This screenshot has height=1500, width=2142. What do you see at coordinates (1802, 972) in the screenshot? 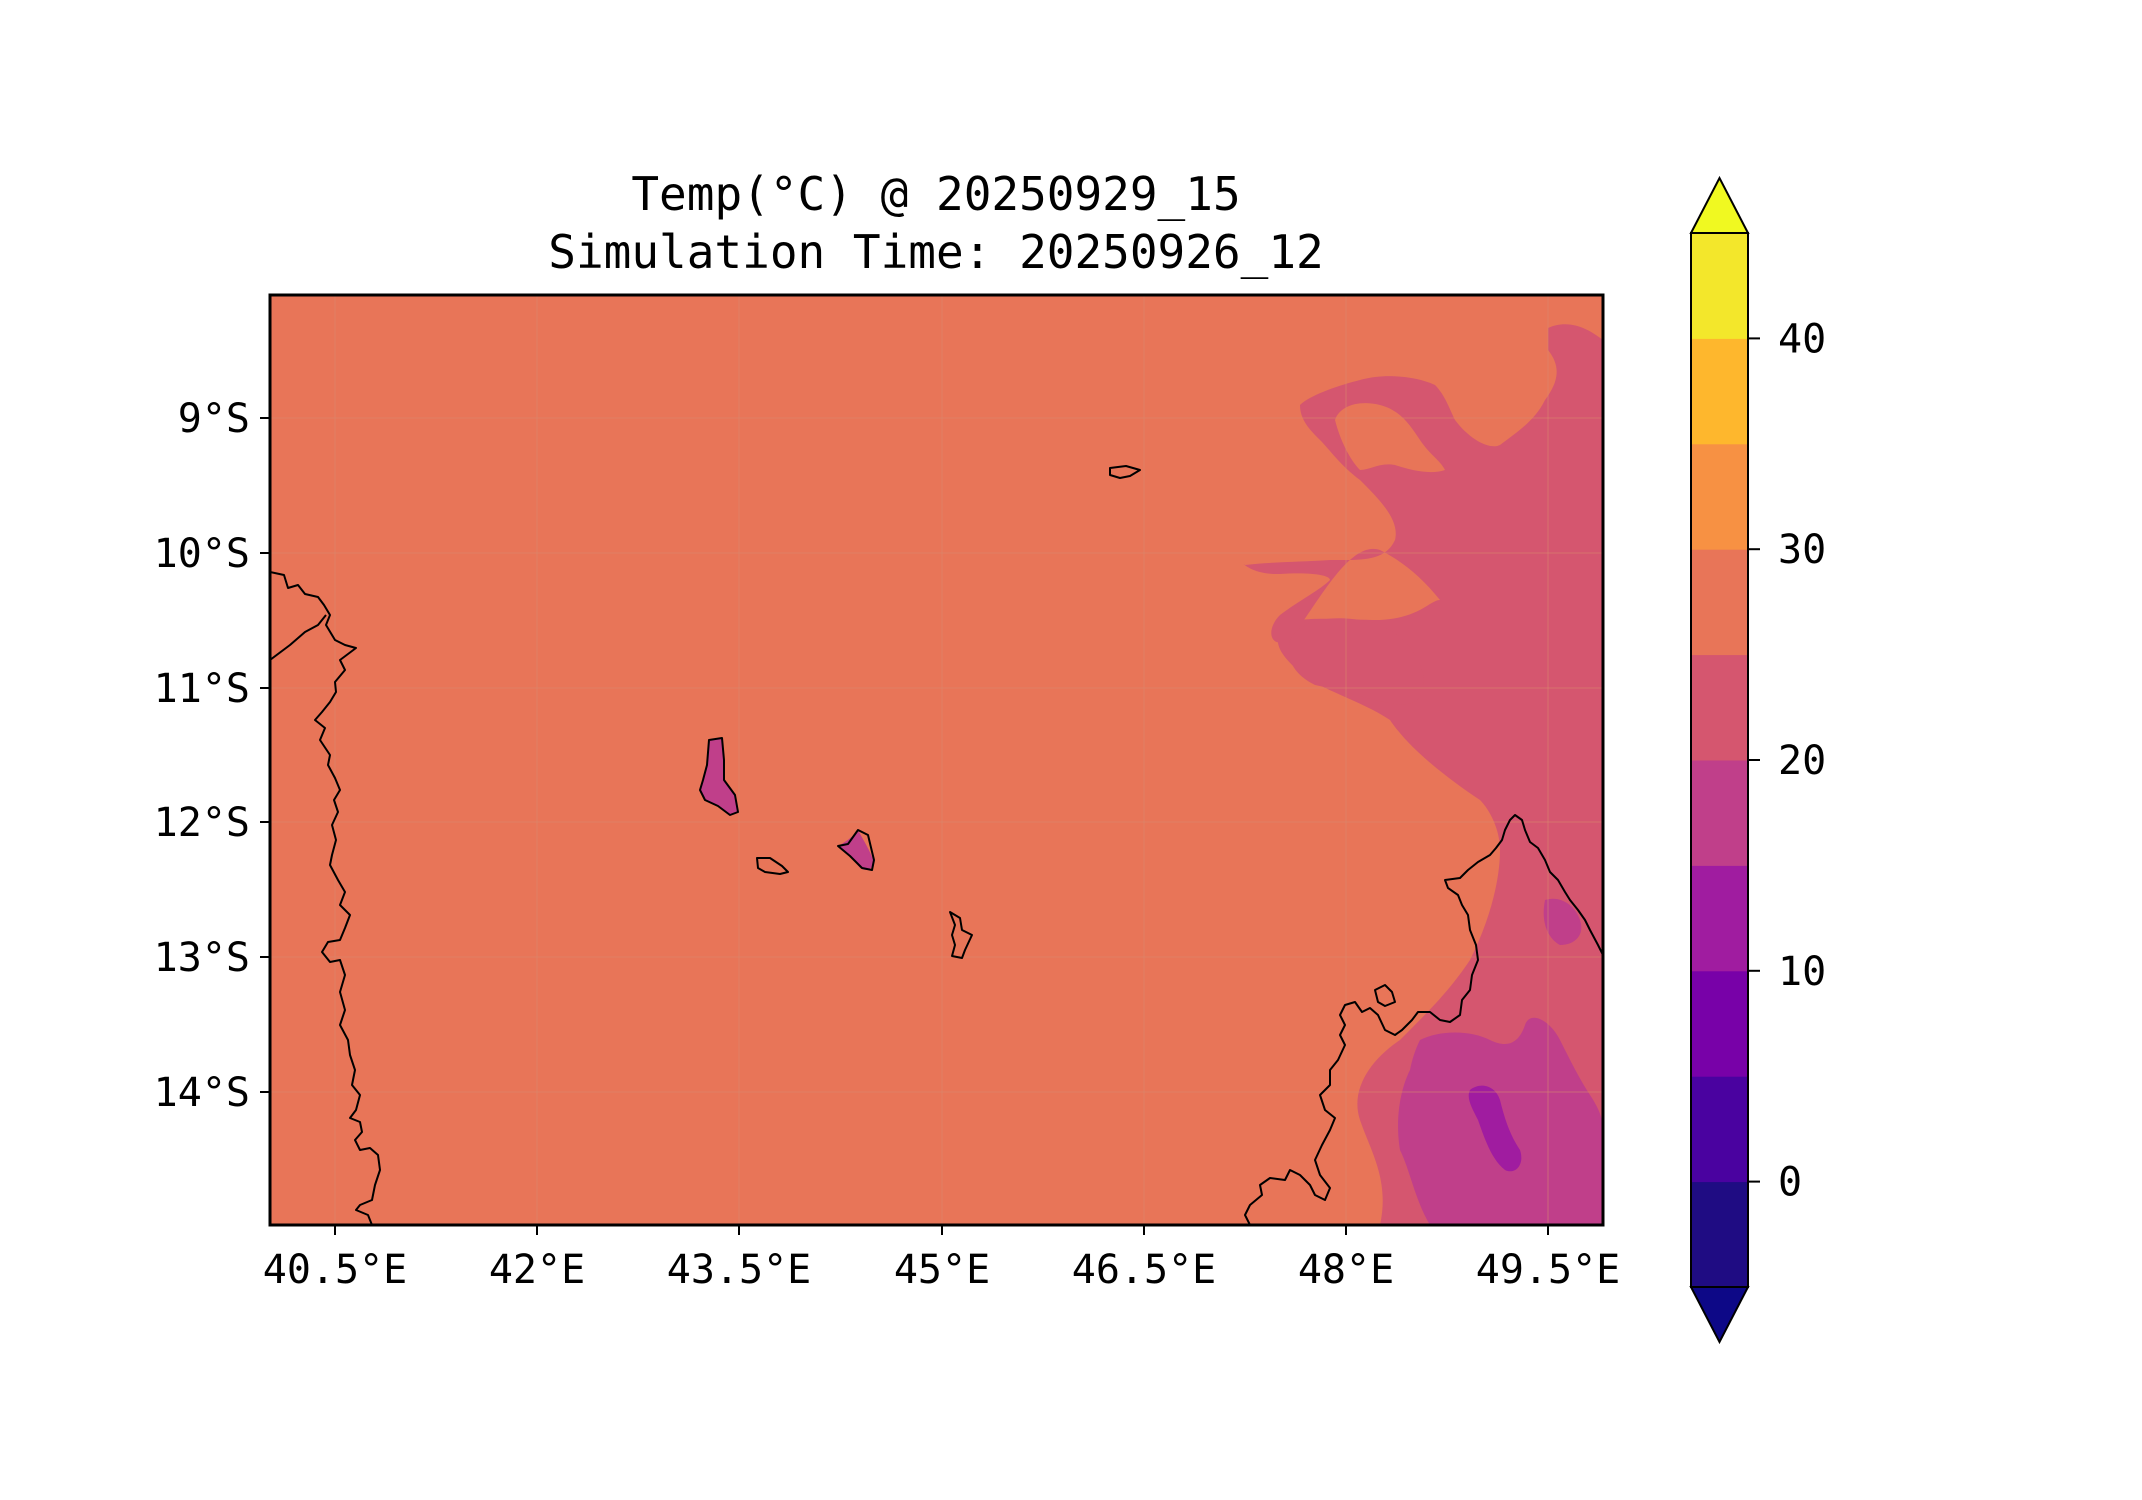
I see `colorbar-tick-label: 10` at bounding box center [1802, 972].